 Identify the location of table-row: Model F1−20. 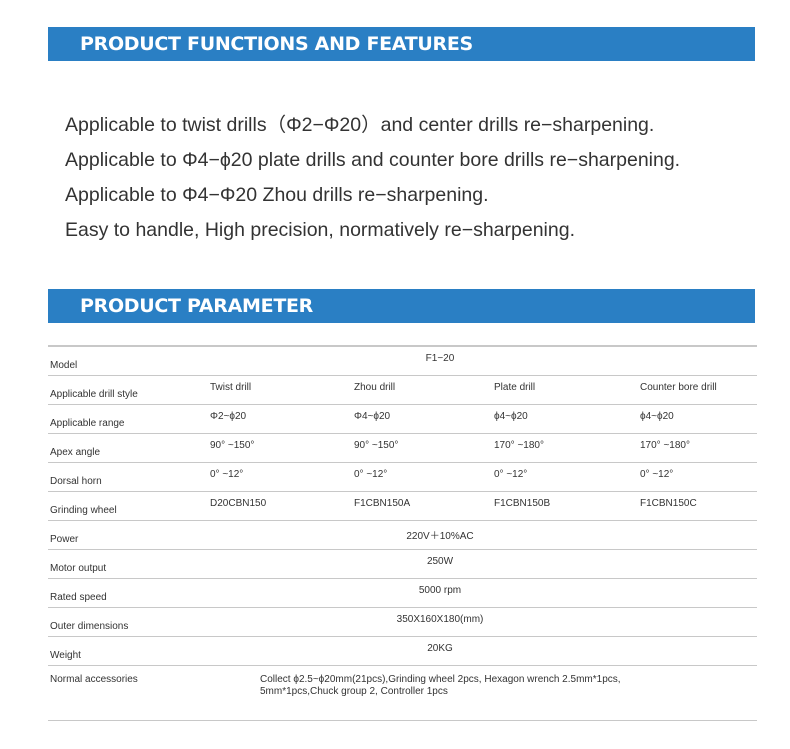
(402, 361).